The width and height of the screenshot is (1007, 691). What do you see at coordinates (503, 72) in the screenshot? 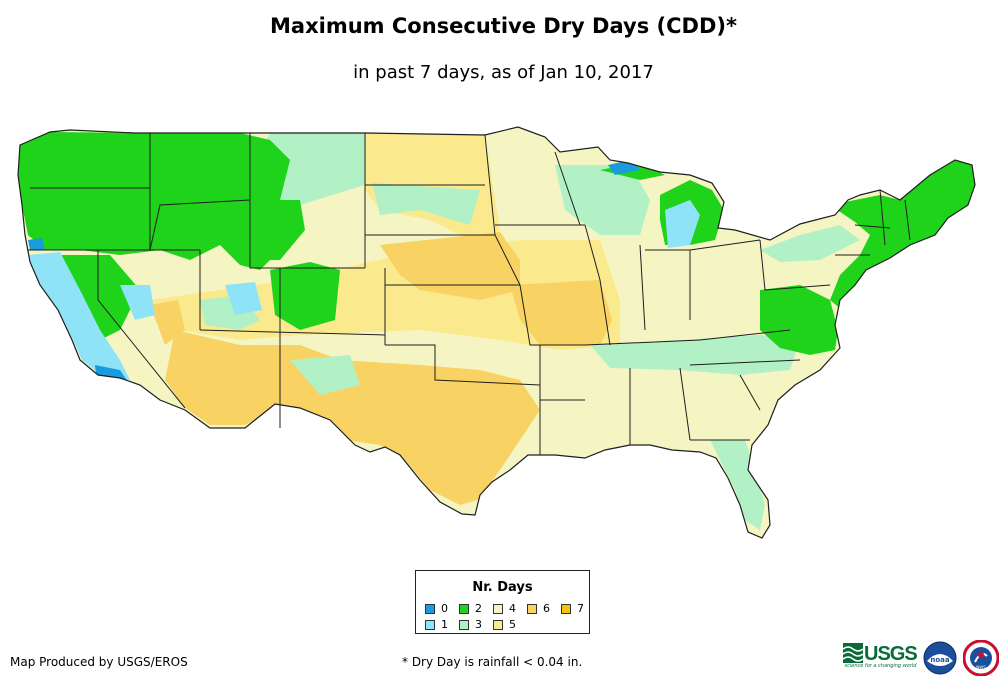
I see `map-subtitle: in past 7 days, as of Jan 10, 2017` at bounding box center [503, 72].